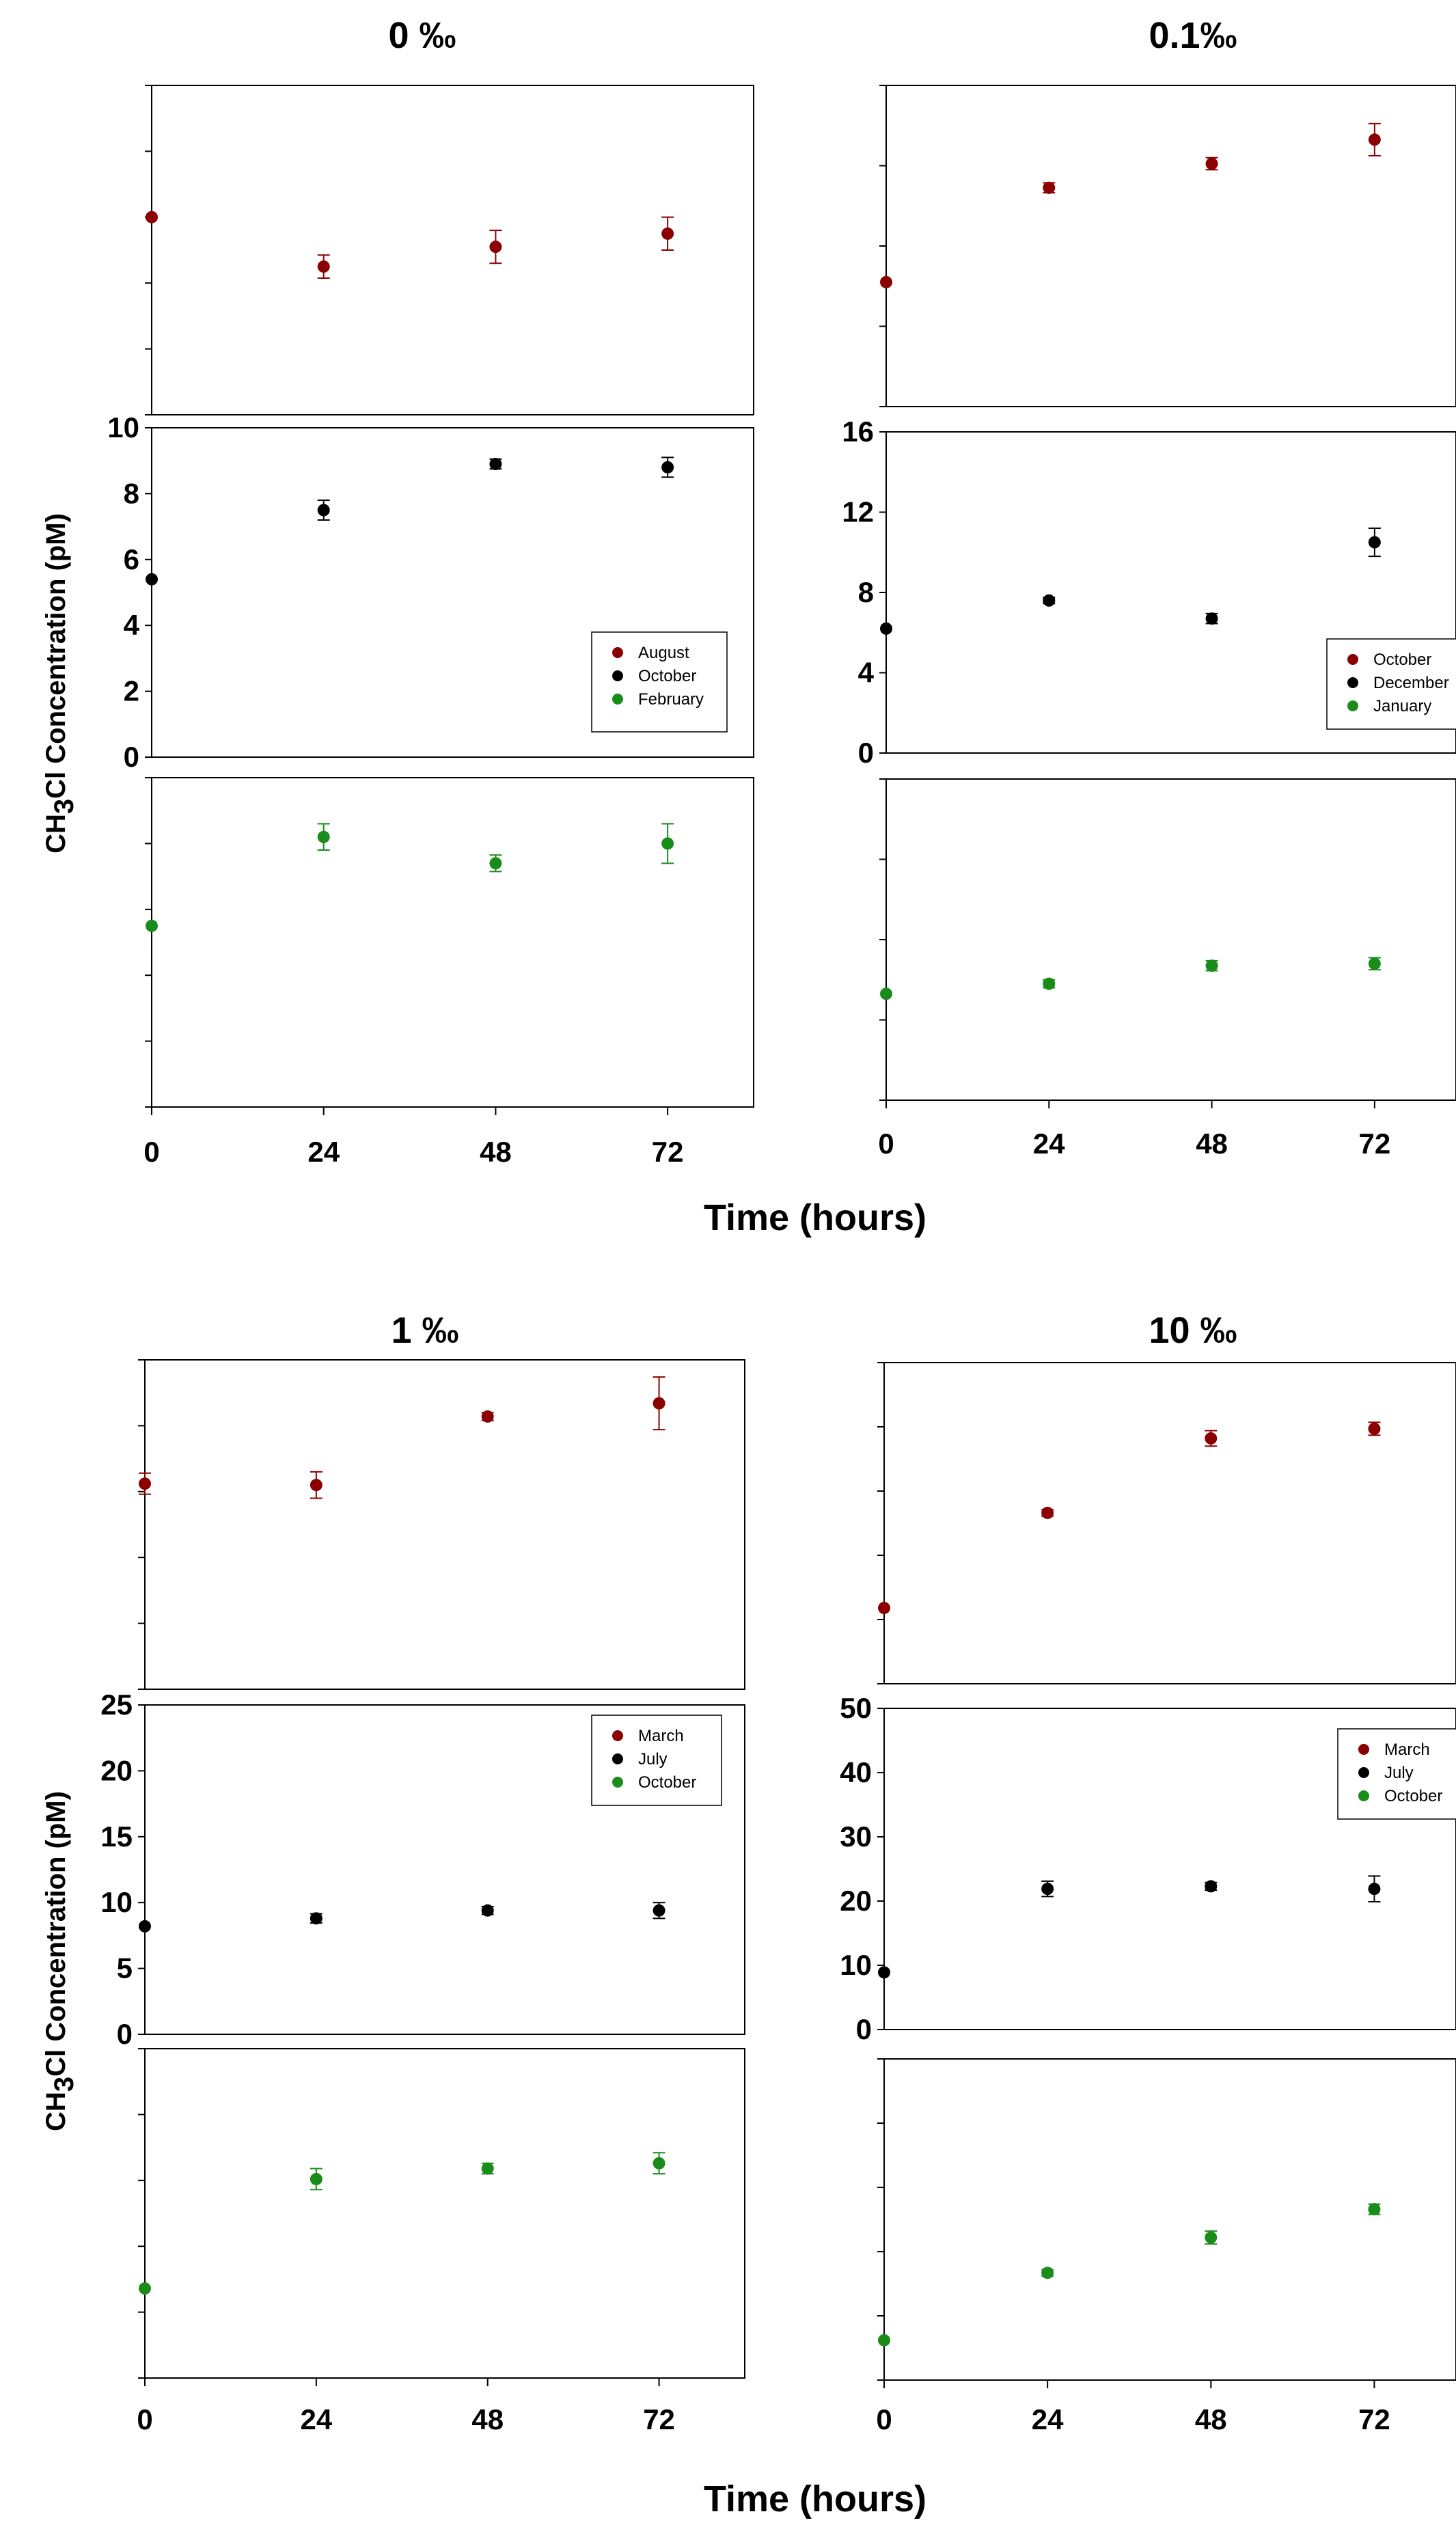 The width and height of the screenshot is (1456, 2527). What do you see at coordinates (1193, 1330) in the screenshot?
I see `panel-title: 10 ‰` at bounding box center [1193, 1330].